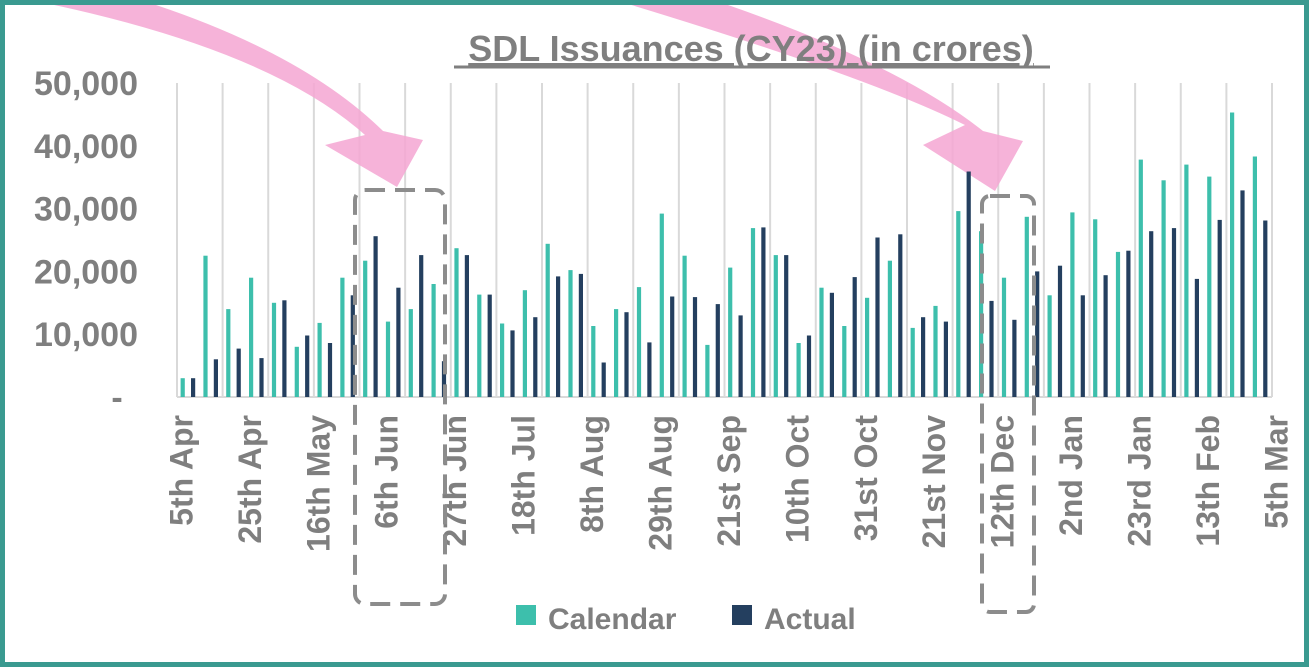 The height and width of the screenshot is (667, 1309). Describe the element at coordinates (250, 479) in the screenshot. I see `x-tick-label: 25th Apr` at that location.